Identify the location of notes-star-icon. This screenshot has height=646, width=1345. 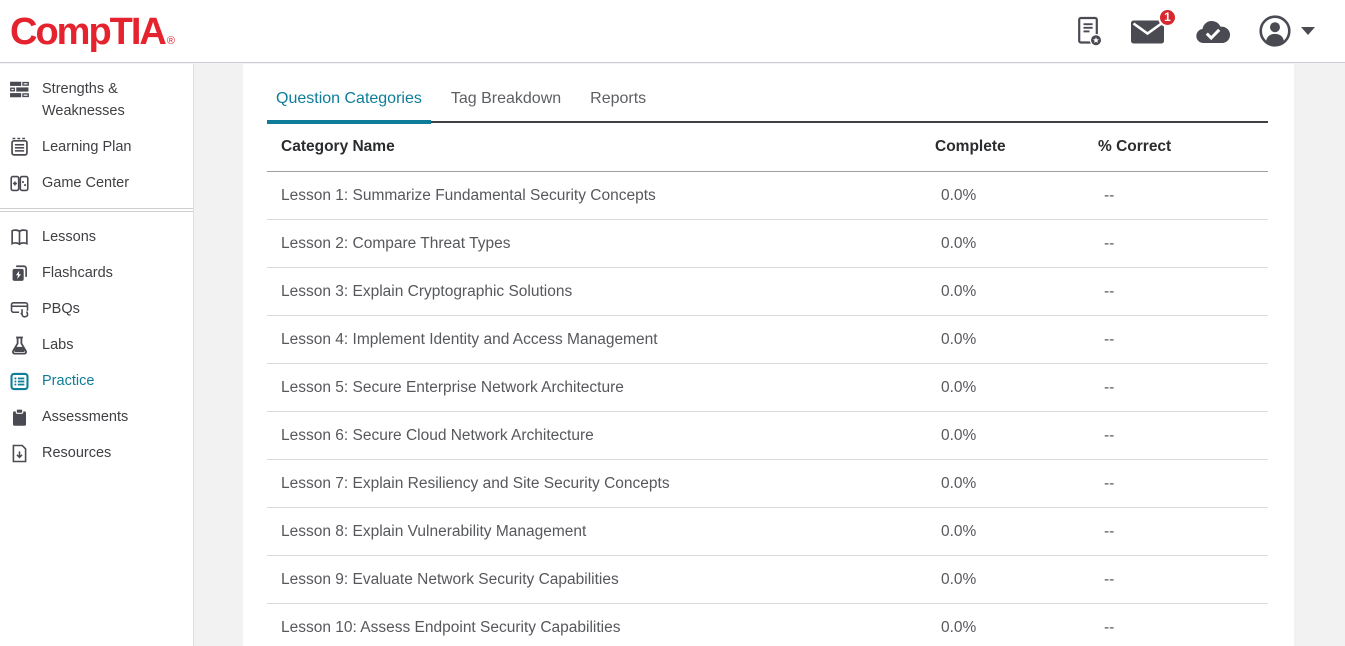
(1089, 31).